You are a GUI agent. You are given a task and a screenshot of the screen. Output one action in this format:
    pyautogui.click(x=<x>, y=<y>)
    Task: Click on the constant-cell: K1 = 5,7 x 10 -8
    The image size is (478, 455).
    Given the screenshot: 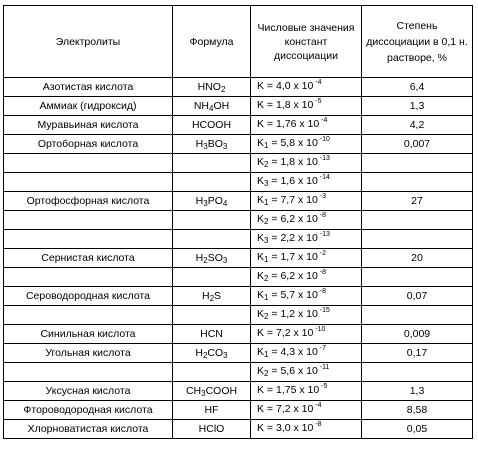 What is the action you would take?
    pyautogui.click(x=306, y=296)
    